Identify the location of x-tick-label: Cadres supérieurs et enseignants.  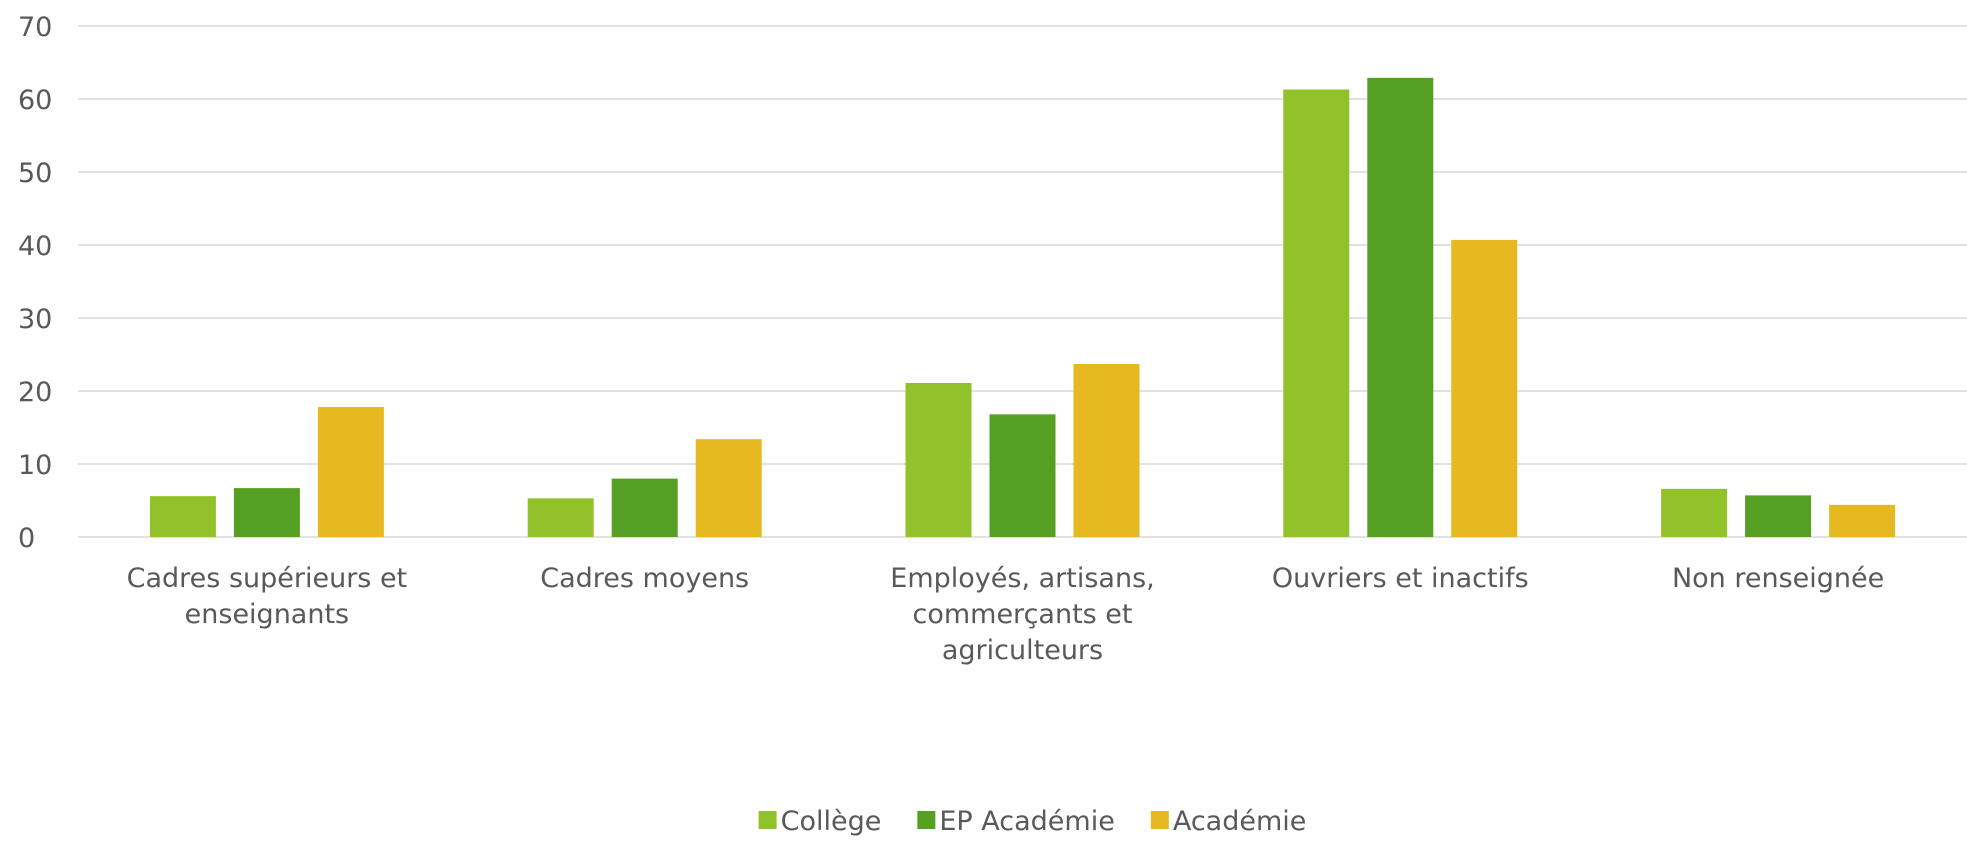
(267, 596).